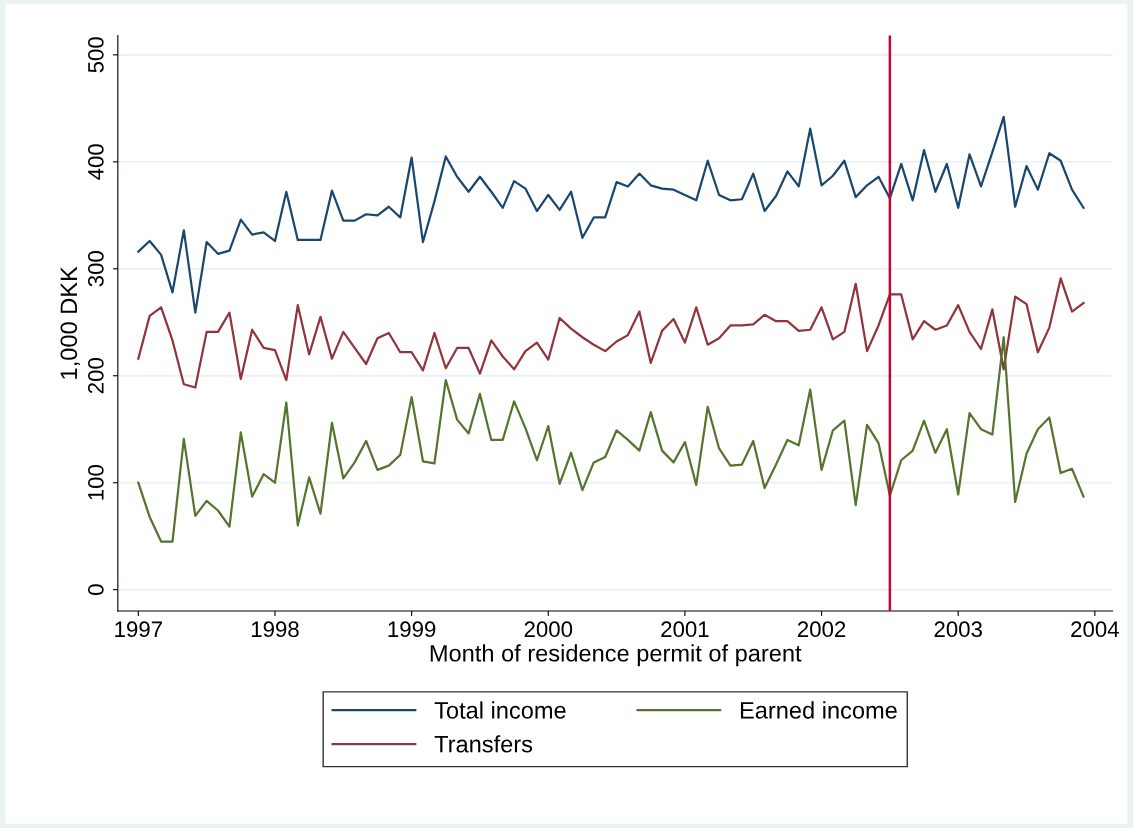  I want to click on x-tick-label: 2002, so click(821, 629).